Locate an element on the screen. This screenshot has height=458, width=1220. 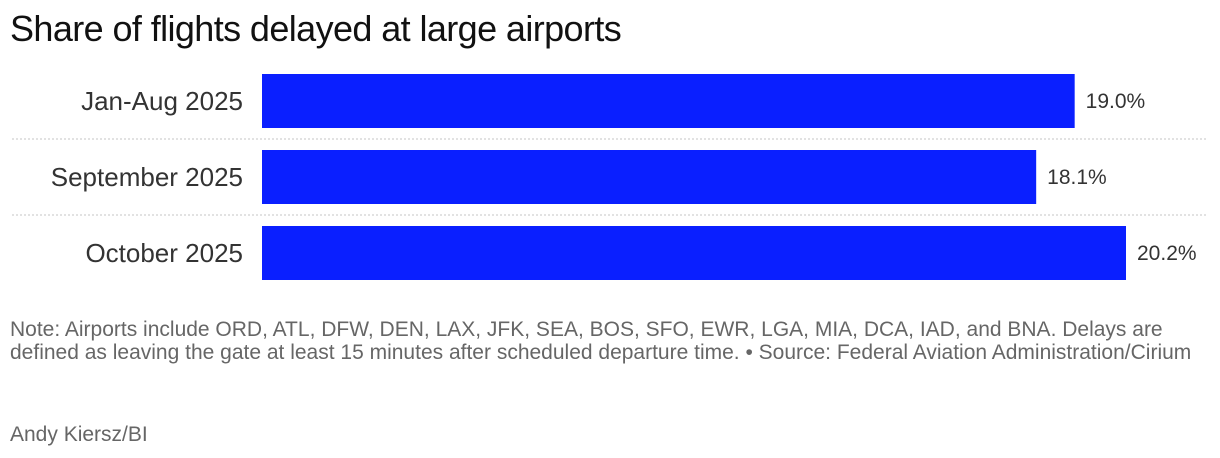
chart-credit: Andy Kiersz/BI is located at coordinates (79, 434).